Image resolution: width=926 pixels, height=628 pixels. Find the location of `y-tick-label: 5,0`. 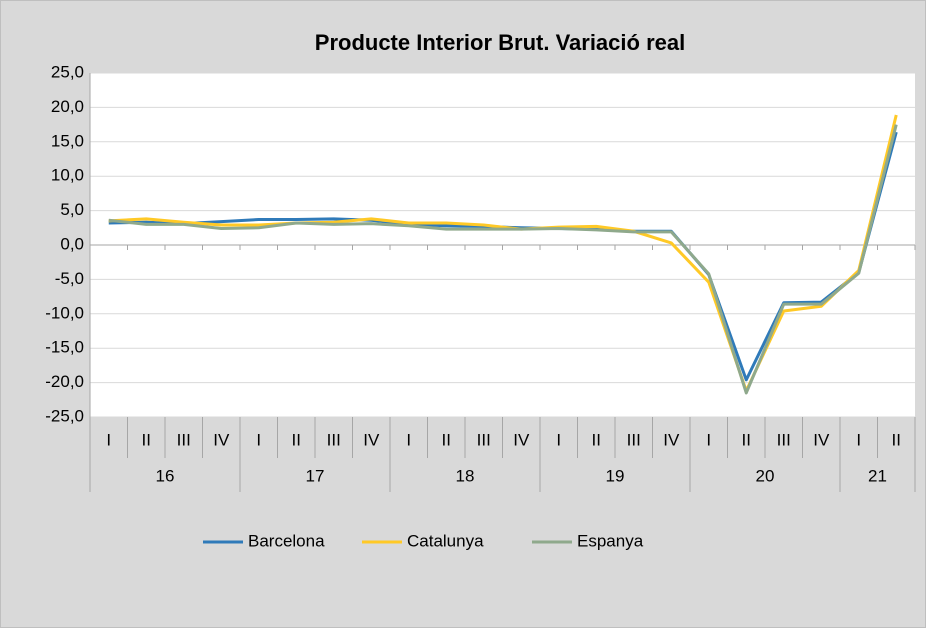

y-tick-label: 5,0 is located at coordinates (72, 209).